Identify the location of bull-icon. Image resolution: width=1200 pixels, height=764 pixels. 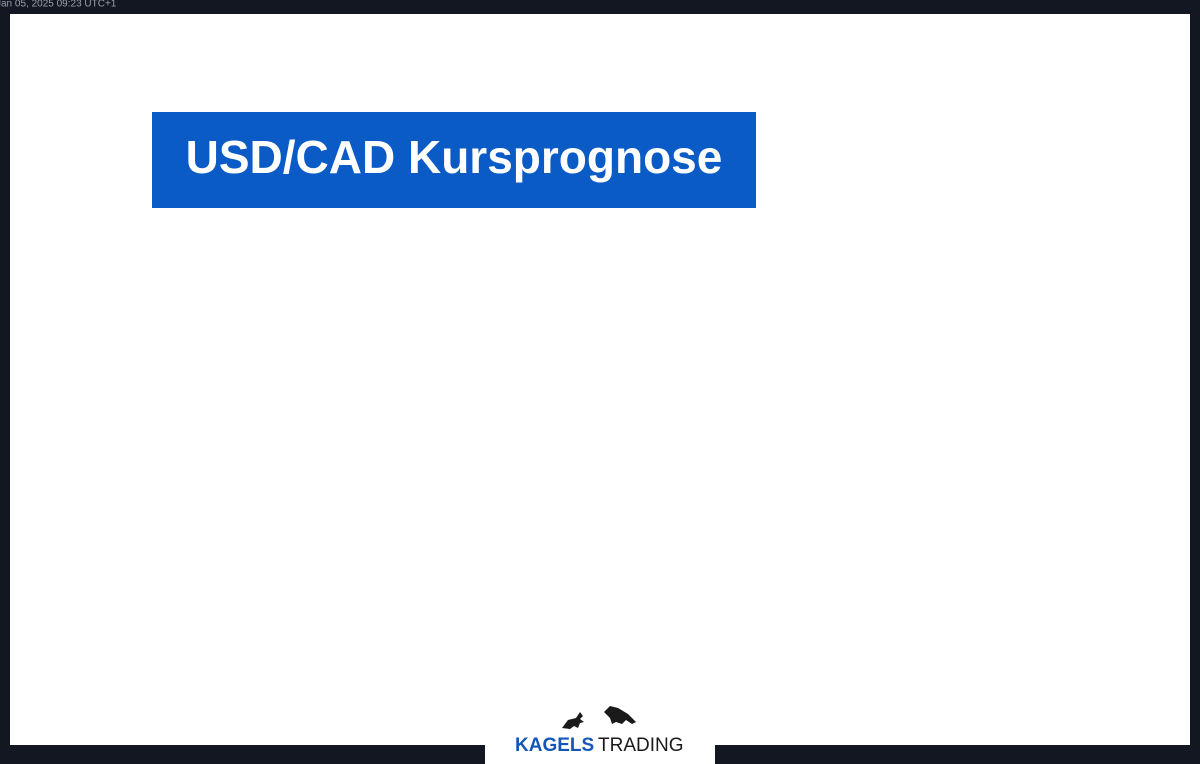
(573, 720).